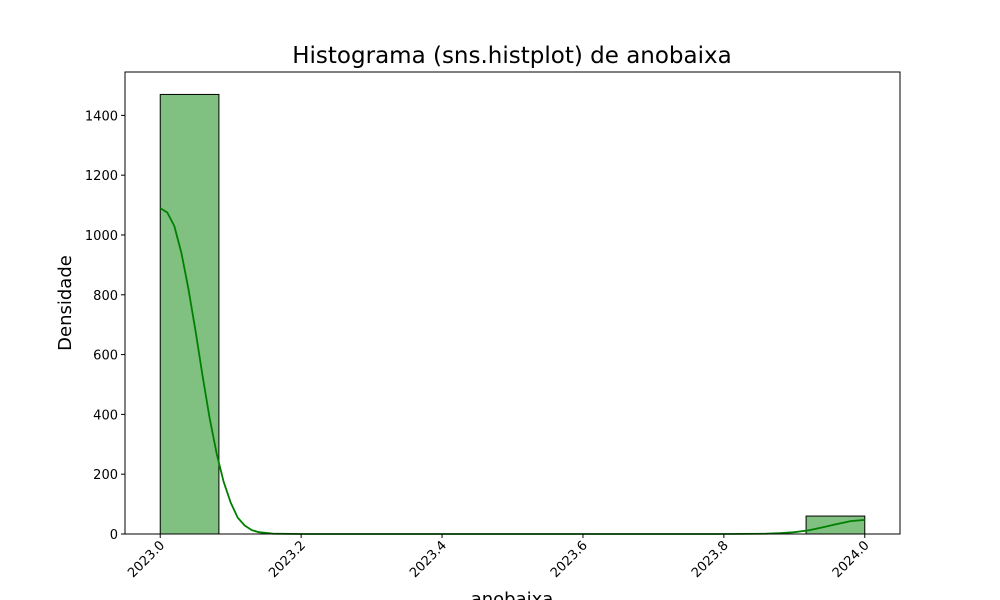 This screenshot has height=600, width=1000. Describe the element at coordinates (105, 415) in the screenshot. I see `y-tick-label: 400` at that location.